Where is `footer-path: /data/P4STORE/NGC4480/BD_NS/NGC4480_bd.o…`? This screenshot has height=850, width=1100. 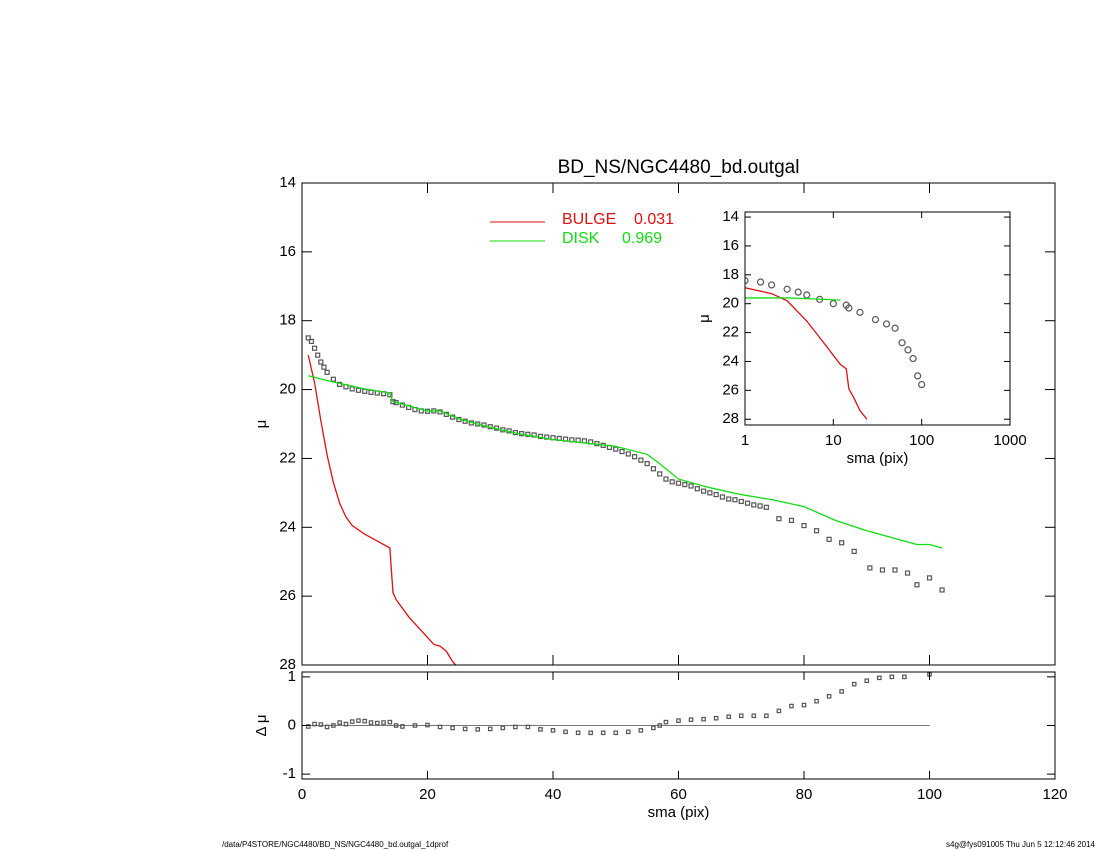
footer-path: /data/P4STORE/NGC4480/BD_NS/NGC4480_bd.o… is located at coordinates (335, 844).